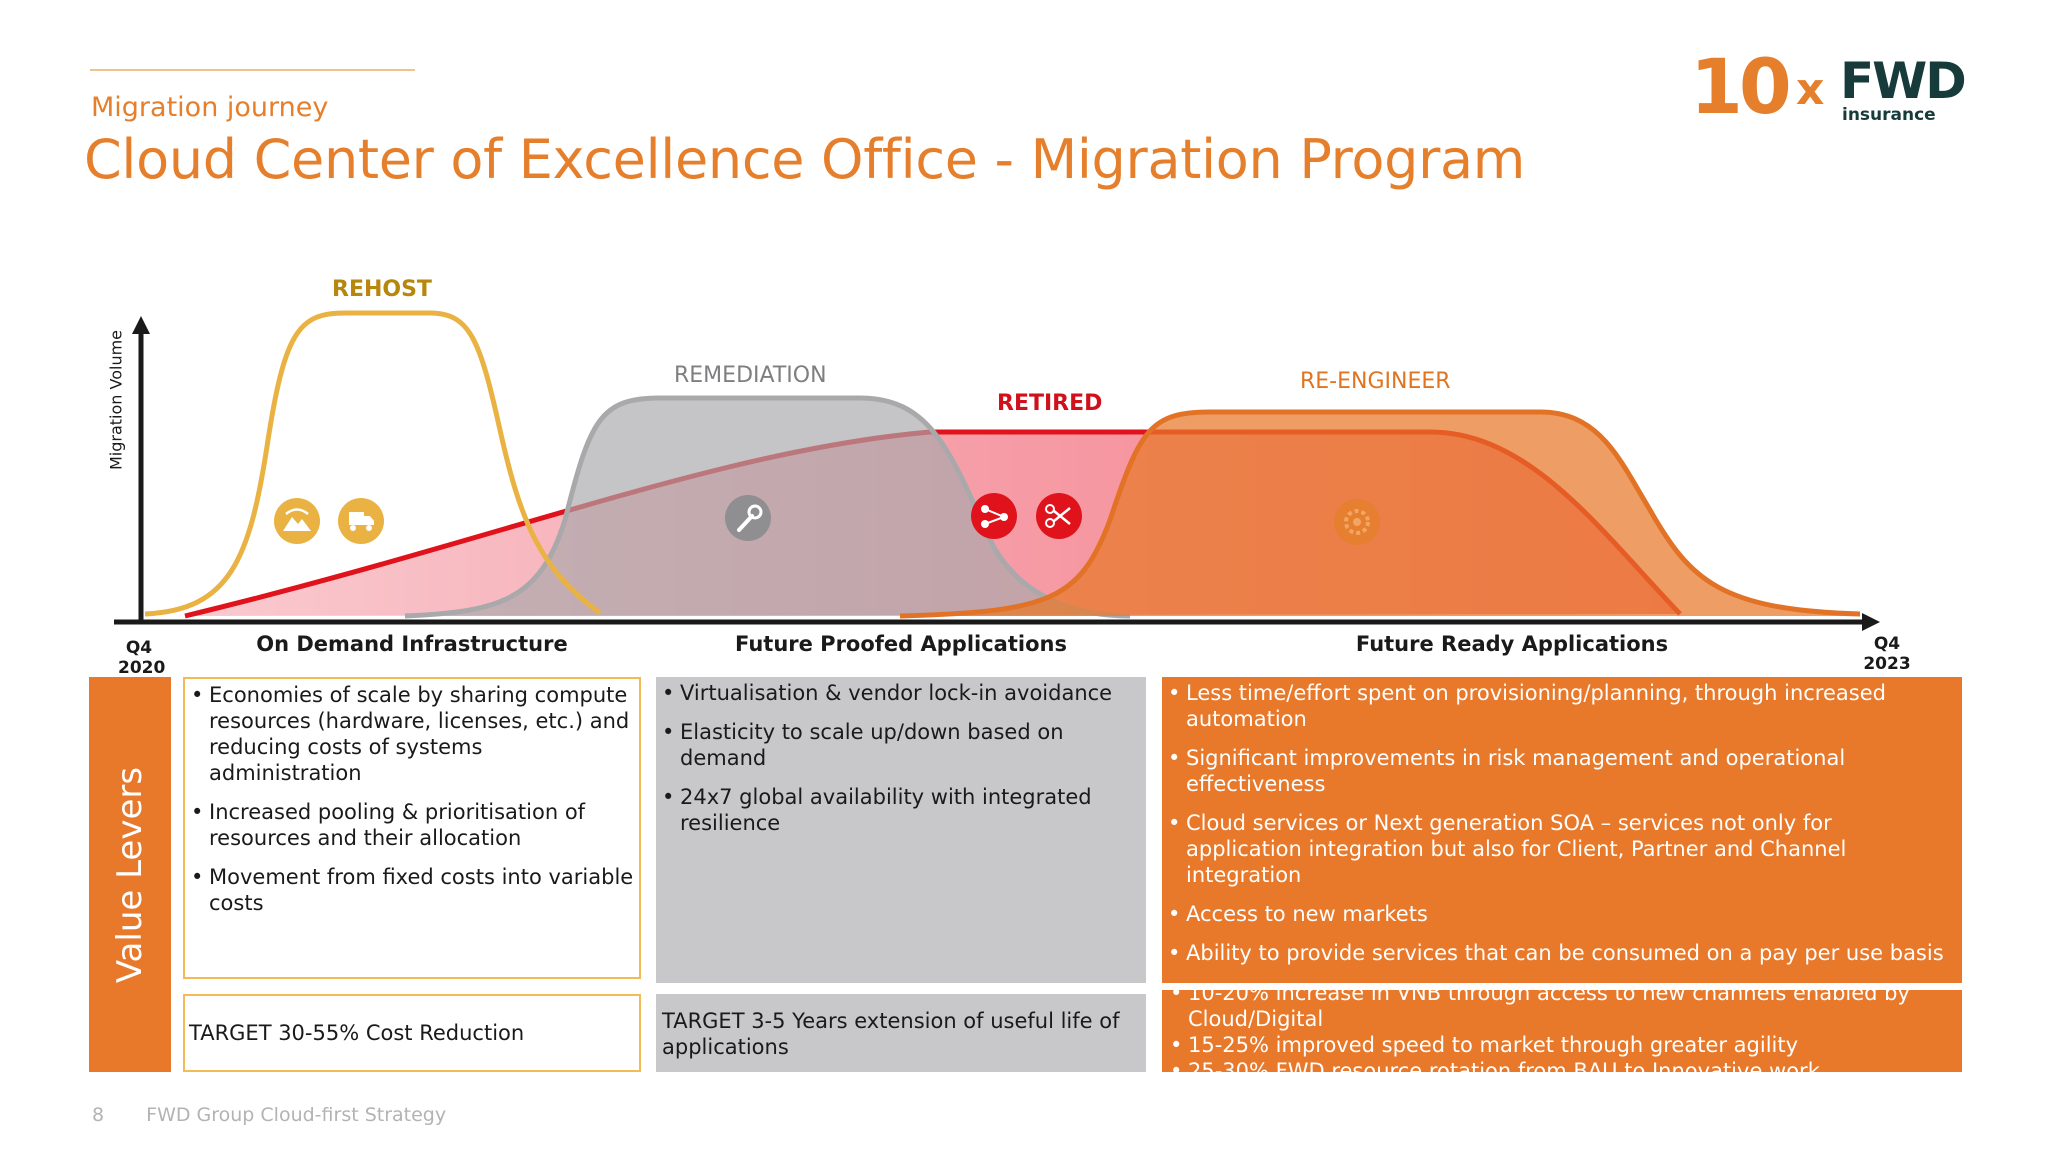 Image resolution: width=2048 pixels, height=1152 pixels. Describe the element at coordinates (142, 668) in the screenshot. I see `start-year: 2020` at that location.